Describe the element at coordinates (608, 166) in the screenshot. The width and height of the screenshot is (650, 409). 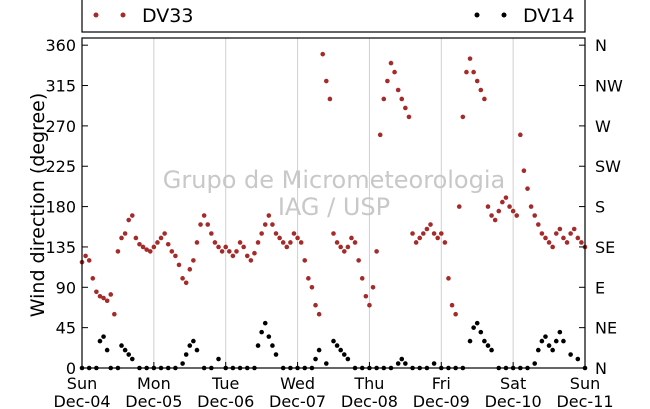
I see `right-tick-label: SW` at that location.